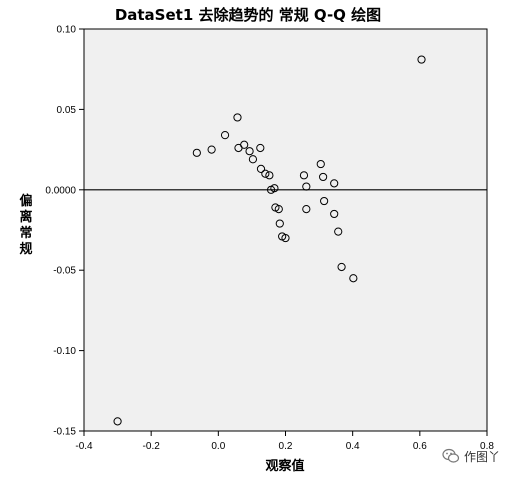  Describe the element at coordinates (487, 446) in the screenshot. I see `x-tick-label: 0.8` at that location.